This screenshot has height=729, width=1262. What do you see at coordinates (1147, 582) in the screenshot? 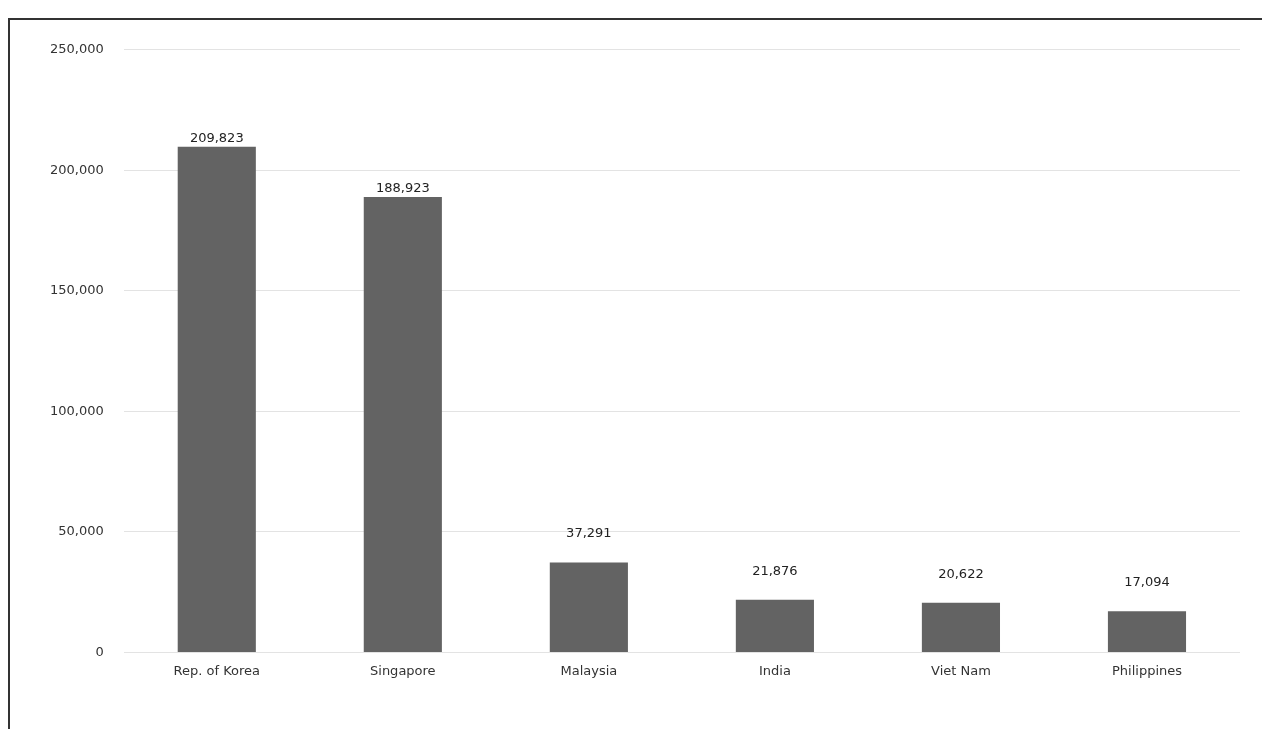
I see `data-label: 17,094` at bounding box center [1147, 582].